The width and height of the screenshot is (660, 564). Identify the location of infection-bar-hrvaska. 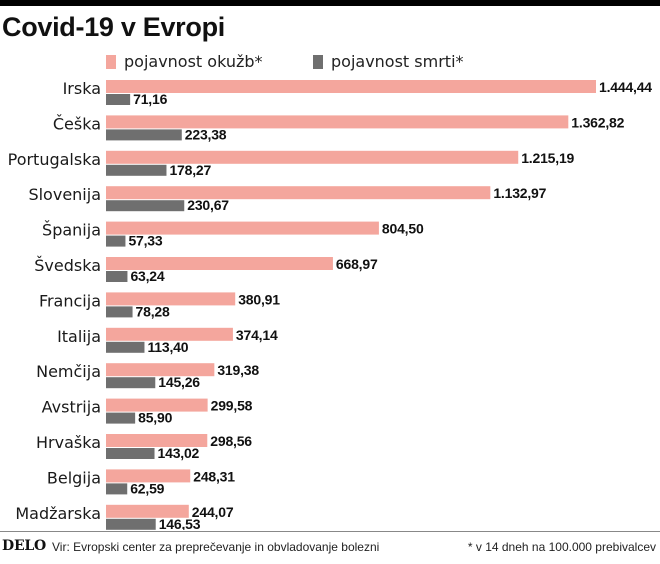
(157, 440).